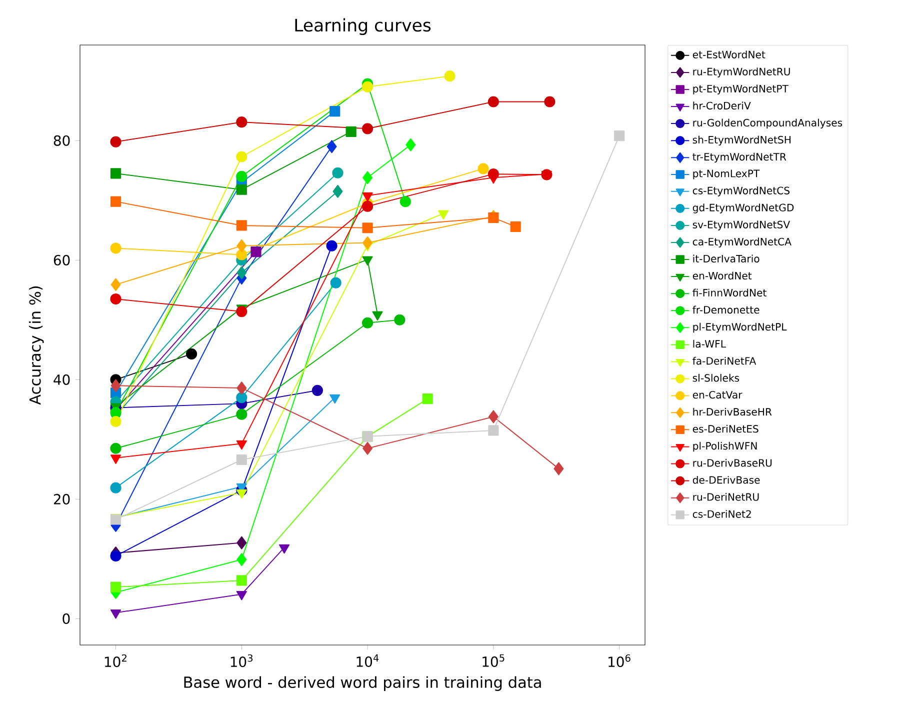  Describe the element at coordinates (729, 292) in the screenshot. I see `legend-label: fi-FinnWordNet` at that location.